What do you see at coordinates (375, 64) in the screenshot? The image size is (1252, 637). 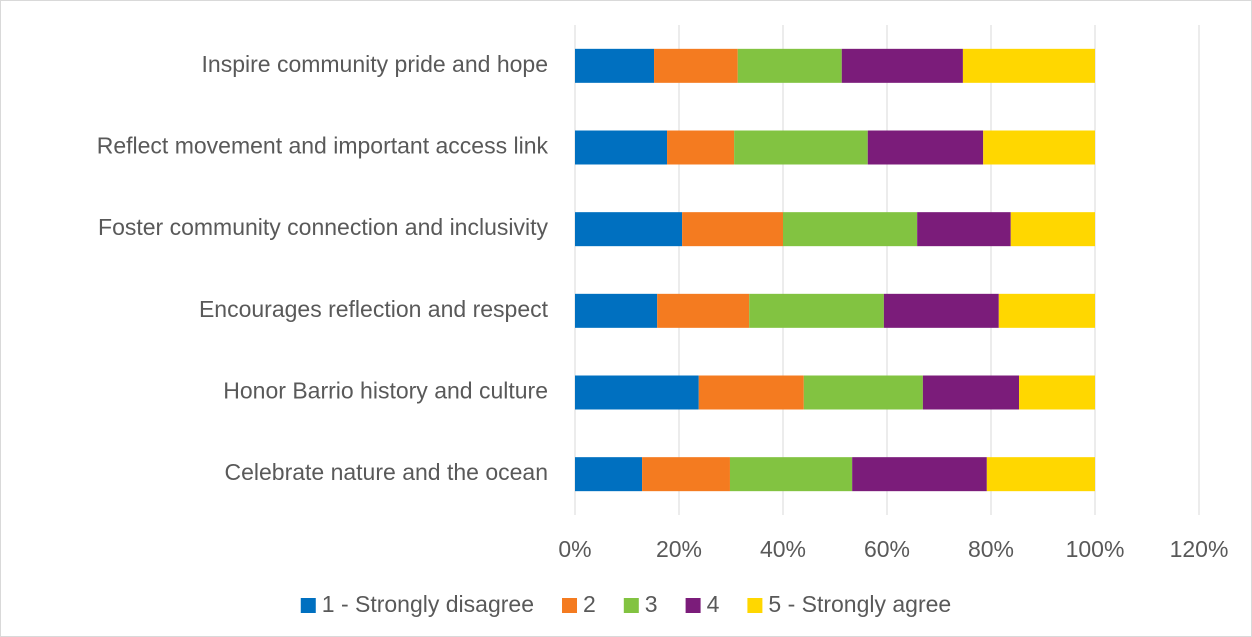 I see `y-tick-label: Inspire community pride and hope` at bounding box center [375, 64].